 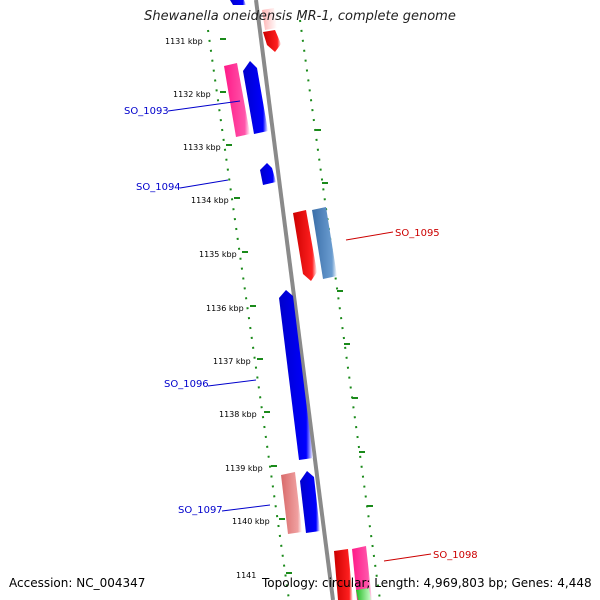 What do you see at coordinates (210, 200) in the screenshot?
I see `tick-label: 1134 kbp` at bounding box center [210, 200].